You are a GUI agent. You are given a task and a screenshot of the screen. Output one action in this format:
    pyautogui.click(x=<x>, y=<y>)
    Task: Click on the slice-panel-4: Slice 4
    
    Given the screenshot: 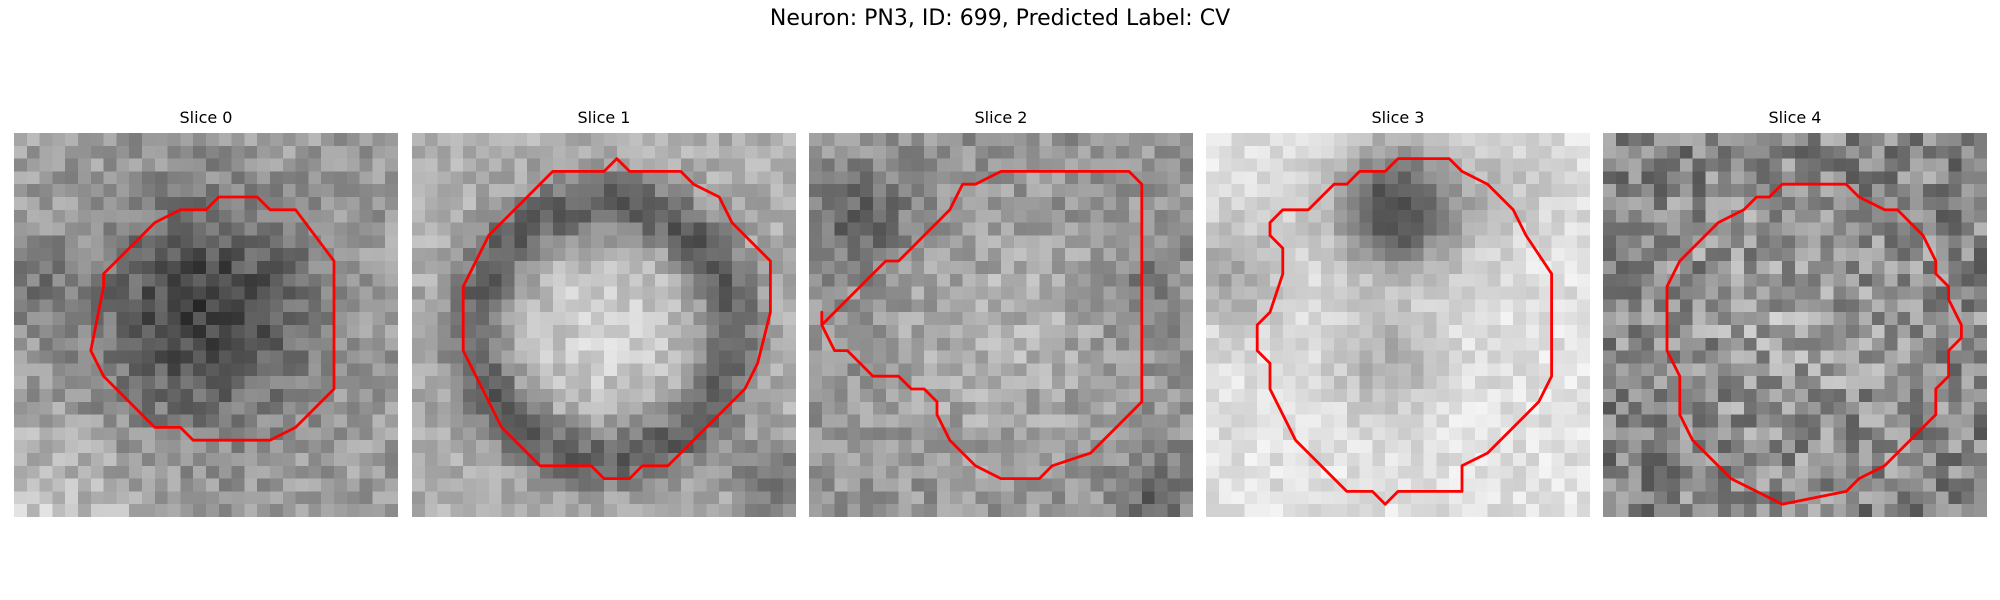 What is the action you would take?
    pyautogui.click(x=1795, y=315)
    